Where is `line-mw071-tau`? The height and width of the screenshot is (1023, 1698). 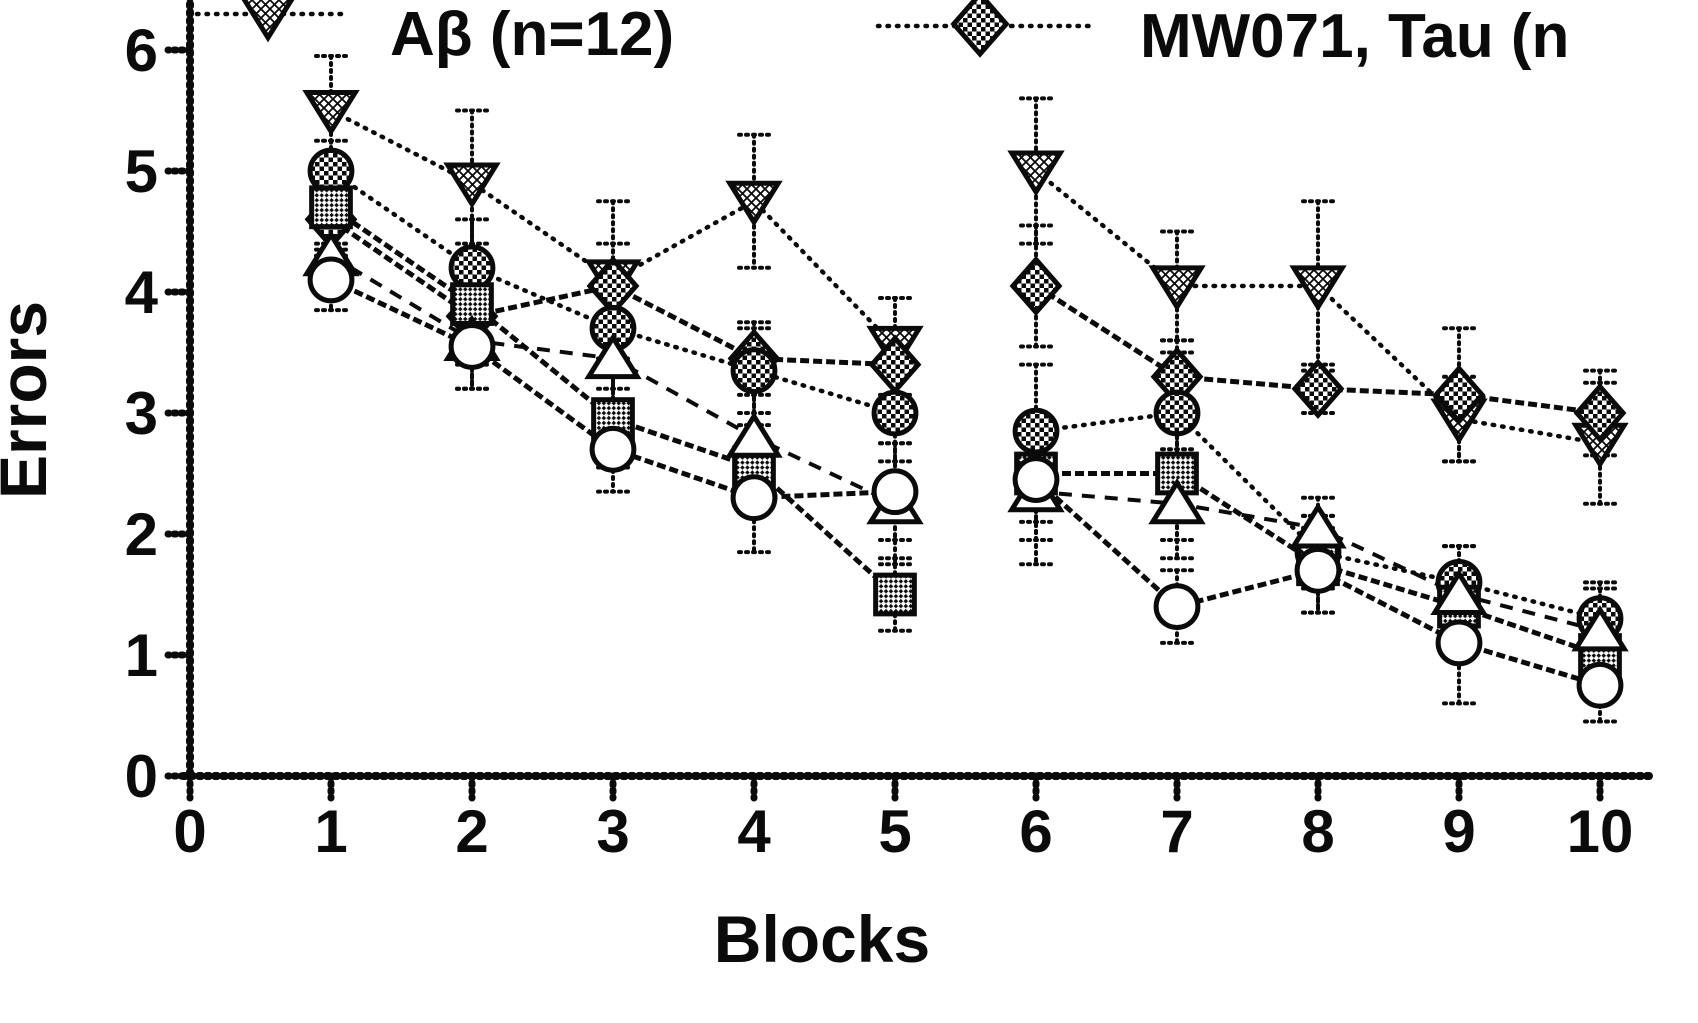
line-mw071-tau is located at coordinates (1317, 349).